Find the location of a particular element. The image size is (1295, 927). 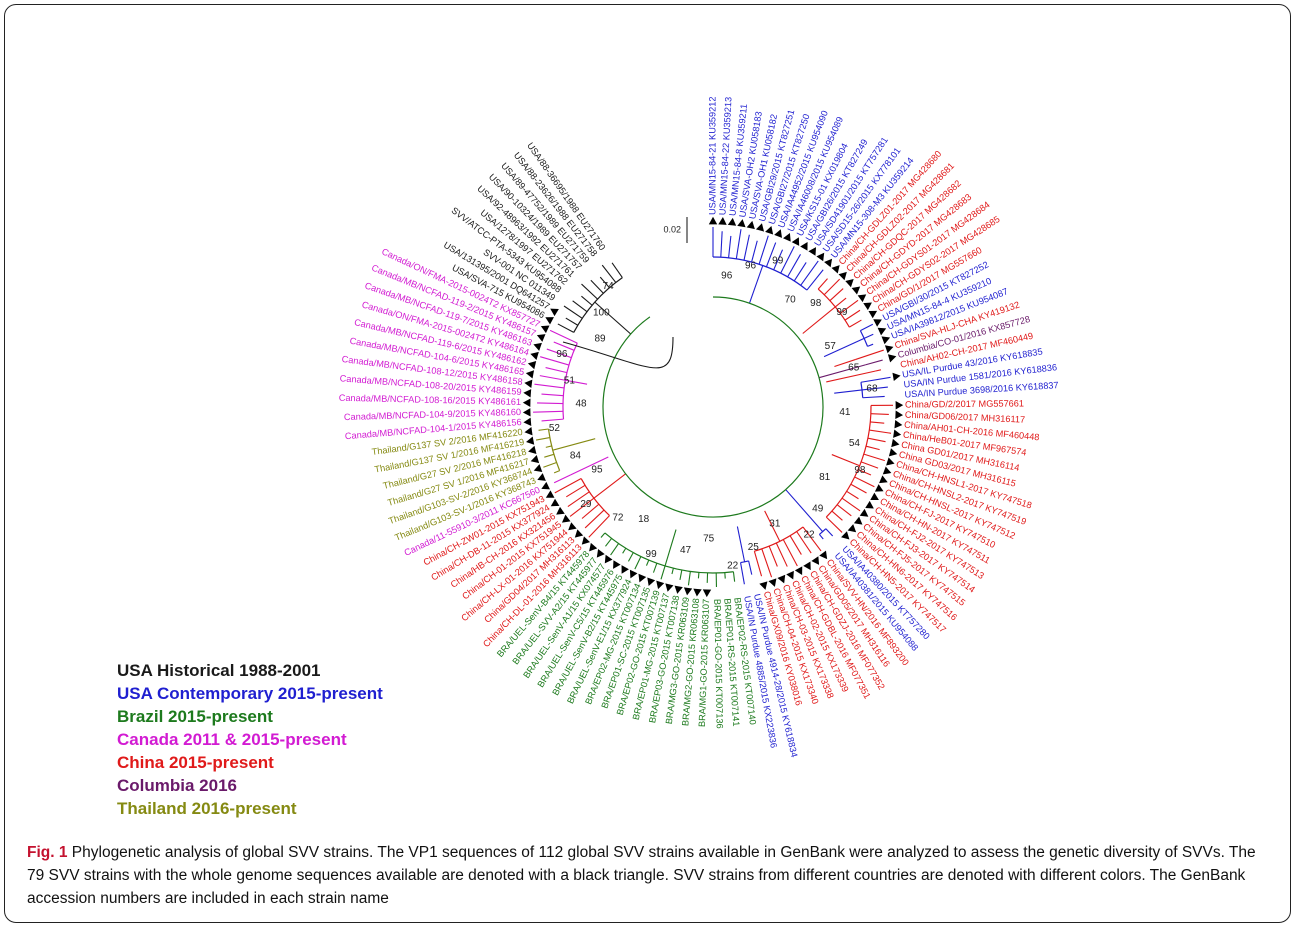

bootstrap-value: 74 is located at coordinates (609, 286).